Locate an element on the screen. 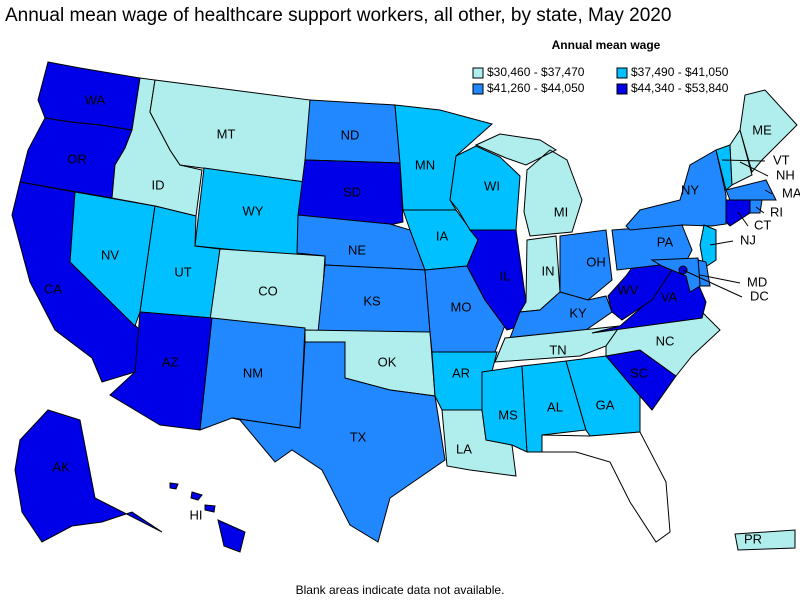 The image size is (800, 600). state-label: KY is located at coordinates (578, 312).